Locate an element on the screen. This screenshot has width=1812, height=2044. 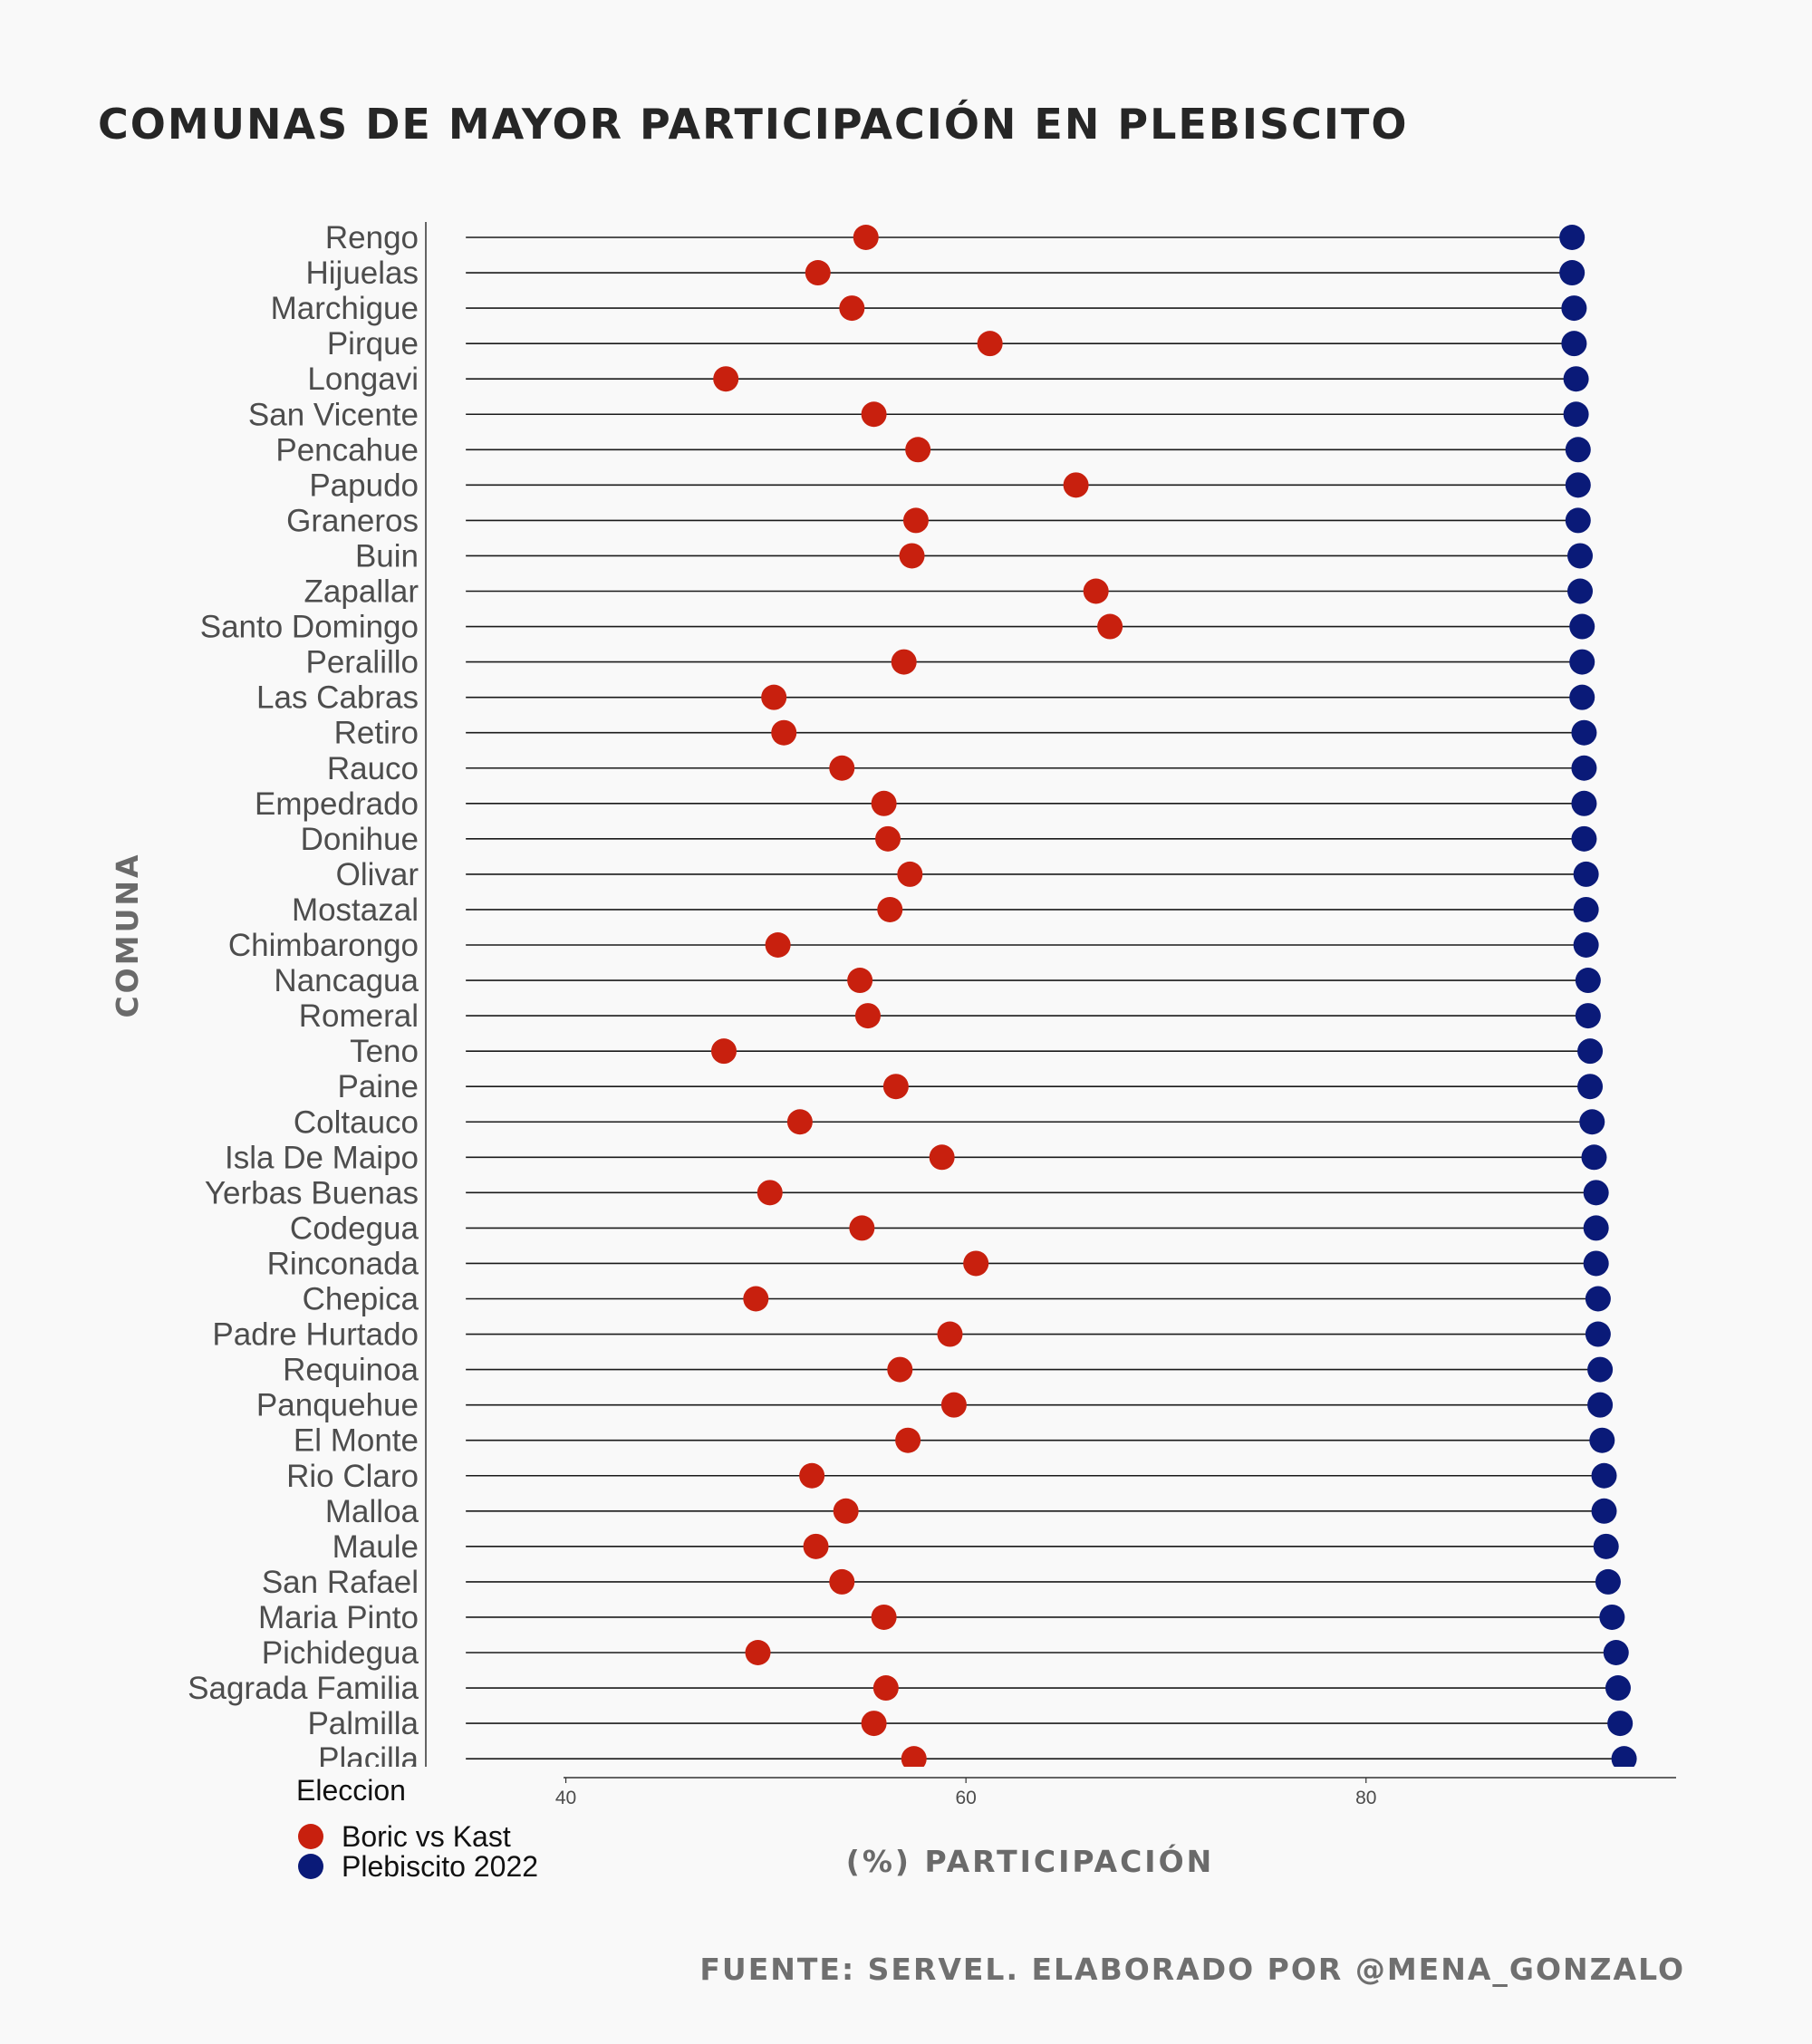
point-boric-vs-kast-zapallar is located at coordinates (1096, 591).